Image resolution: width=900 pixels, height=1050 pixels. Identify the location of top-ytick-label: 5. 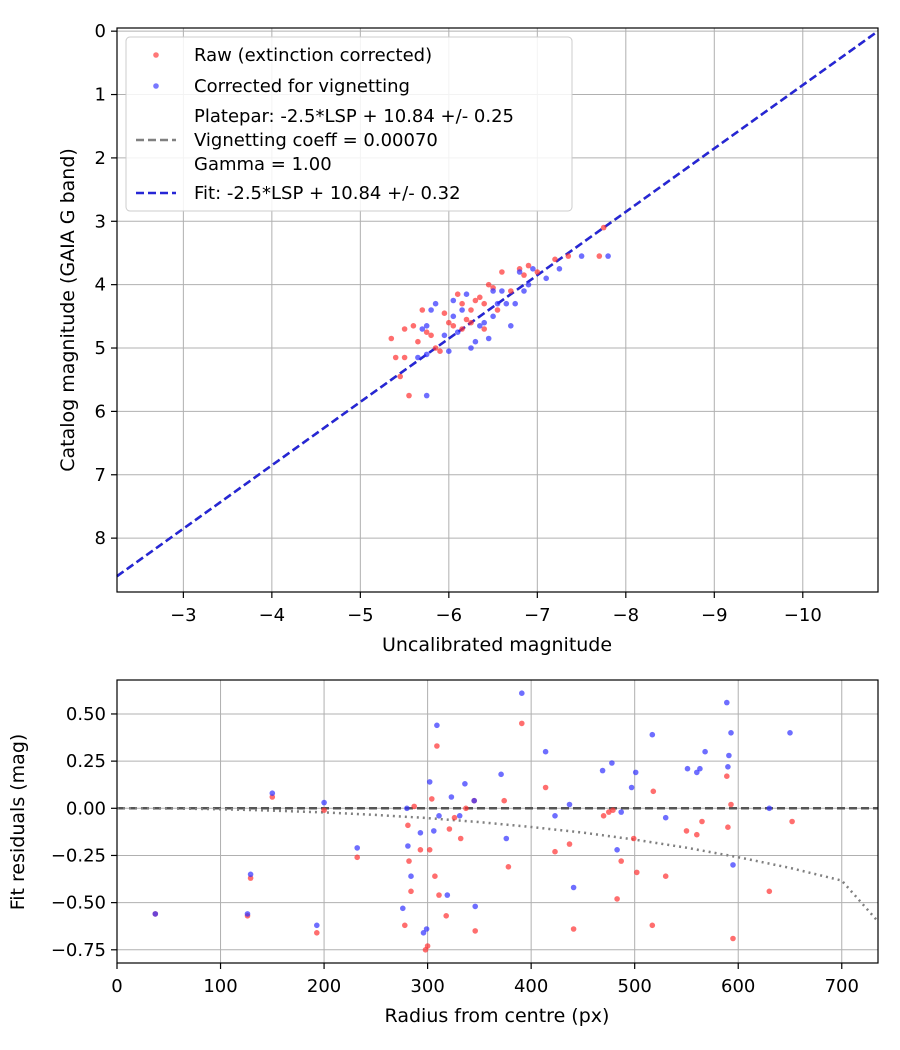
(100, 348).